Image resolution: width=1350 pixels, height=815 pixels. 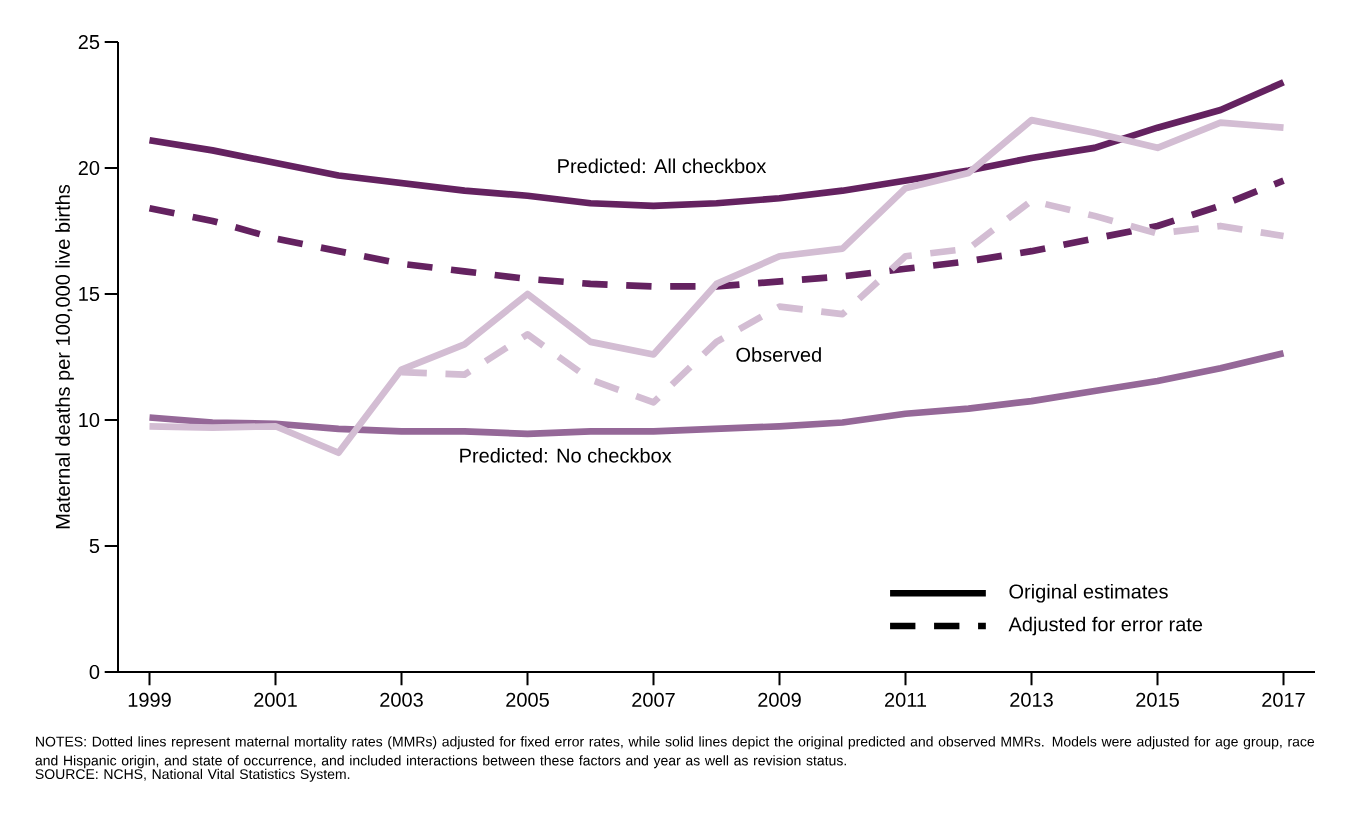 What do you see at coordinates (94, 546) in the screenshot?
I see `y-tick-label: 5` at bounding box center [94, 546].